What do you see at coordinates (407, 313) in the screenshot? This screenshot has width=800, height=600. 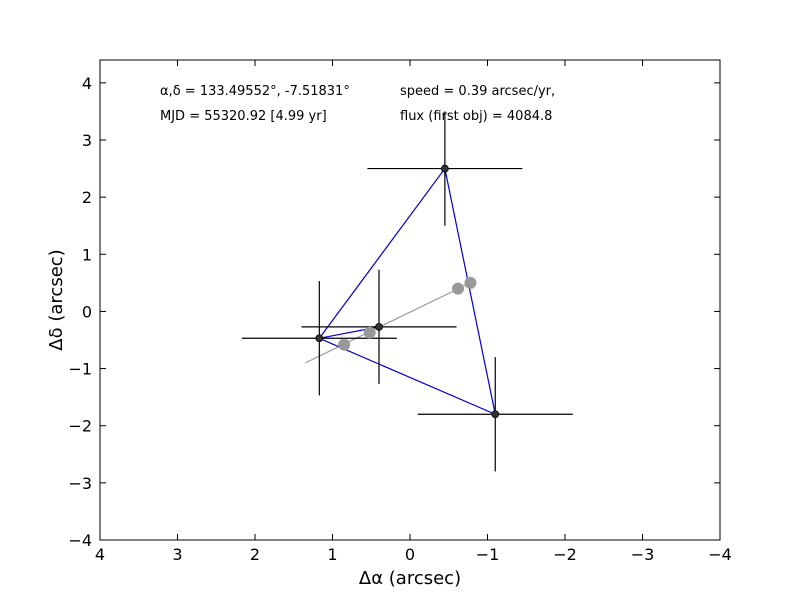 I see `fit-points-layer` at bounding box center [407, 313].